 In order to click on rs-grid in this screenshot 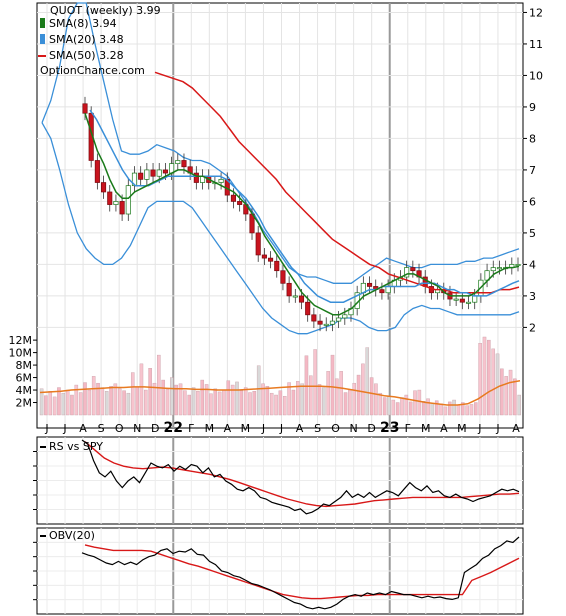, I will do `click(278, 480)`.